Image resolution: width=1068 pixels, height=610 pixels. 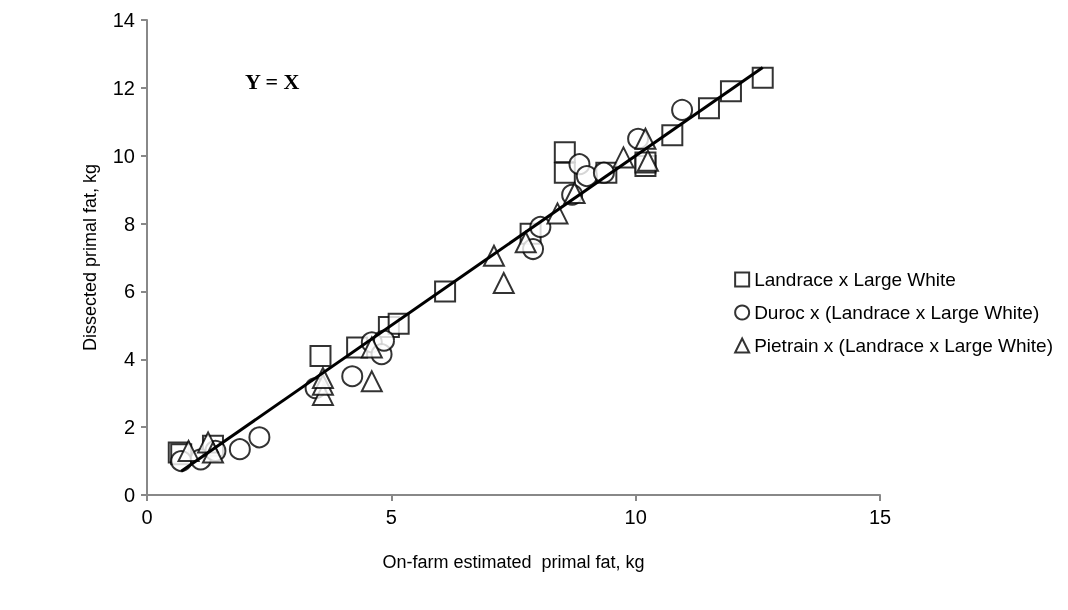 I want to click on x-axis-title: On-farm estimated primal fat, kg, so click(x=513, y=562).